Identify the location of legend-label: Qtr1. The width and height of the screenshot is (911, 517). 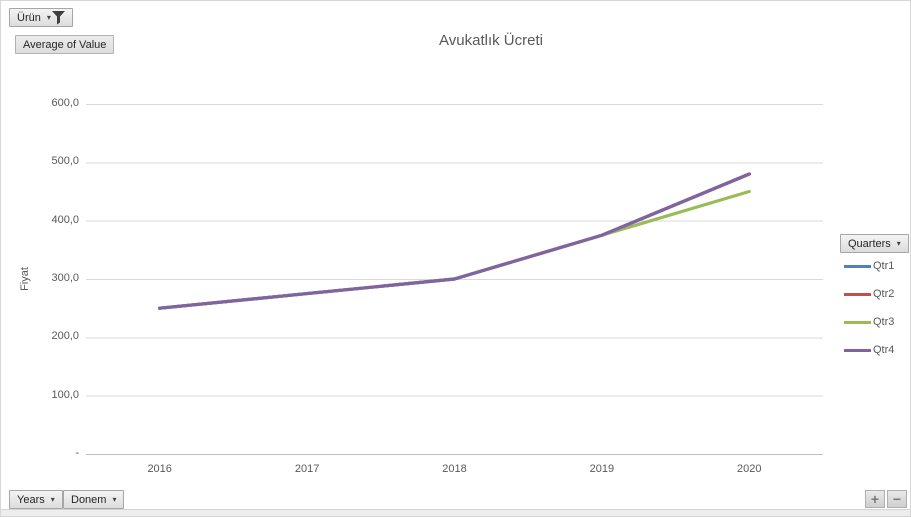
(884, 266).